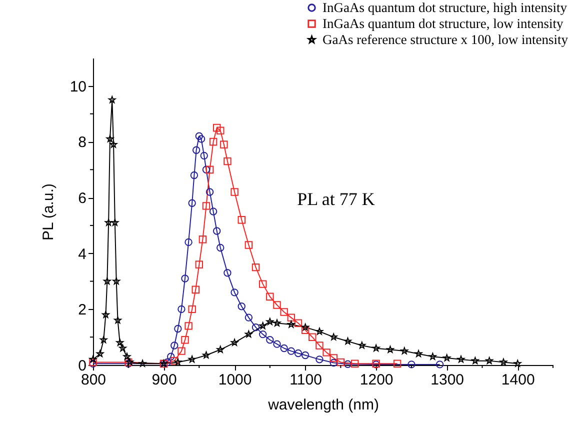  I want to click on legend-label: GaAs reference structure x 100, low intensity, so click(445, 39).